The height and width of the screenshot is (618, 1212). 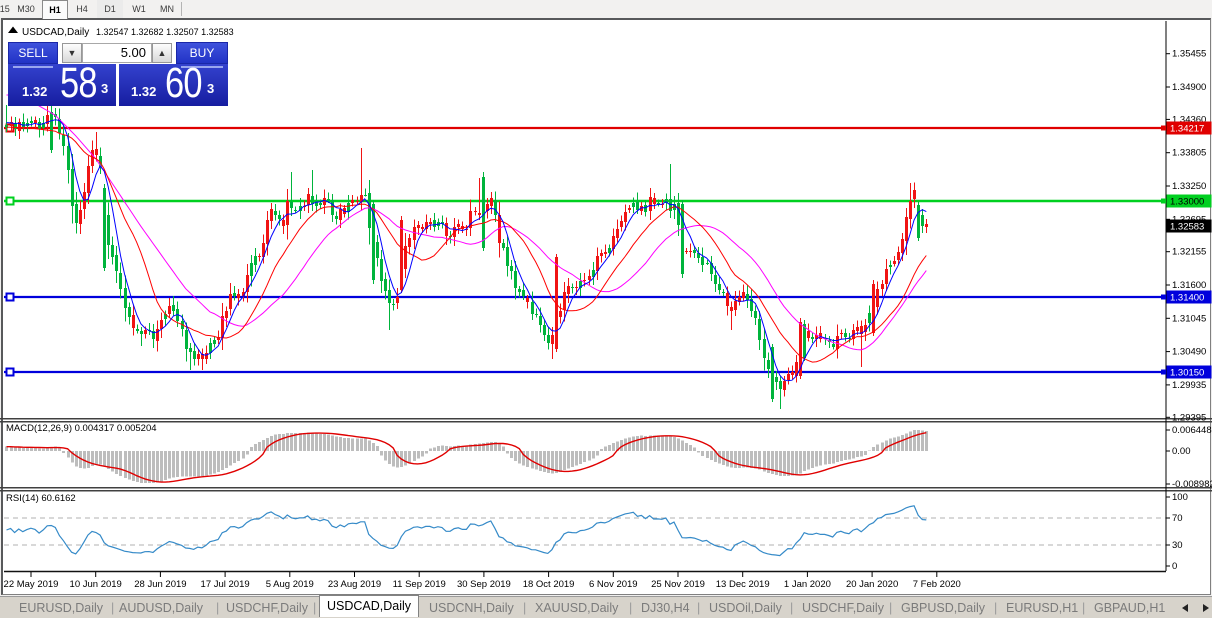 What do you see at coordinates (1189, 54) in the screenshot?
I see `svg-text: 1.35455` at bounding box center [1189, 54].